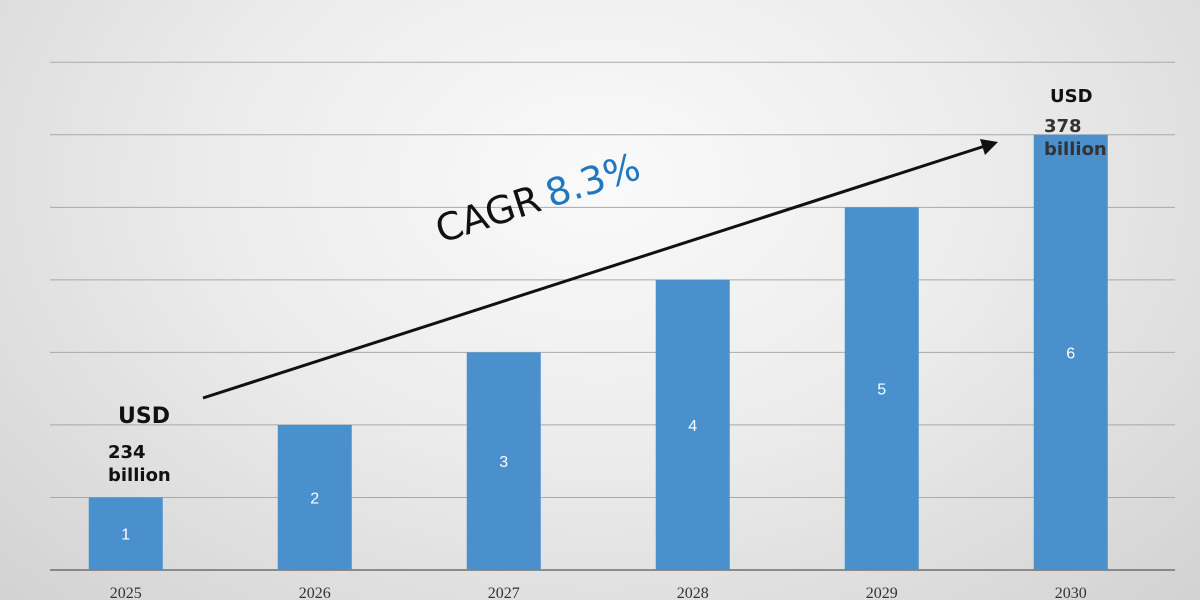  Describe the element at coordinates (1075, 138) in the screenshot. I see `end-value-label: 378 billion` at that location.